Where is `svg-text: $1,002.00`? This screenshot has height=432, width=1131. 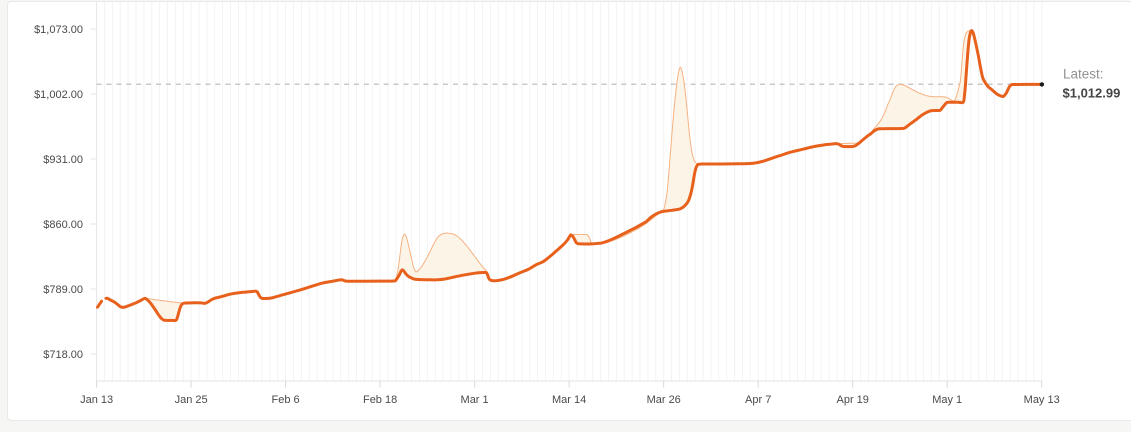 svg-text: $1,002.00 is located at coordinates (58, 95).